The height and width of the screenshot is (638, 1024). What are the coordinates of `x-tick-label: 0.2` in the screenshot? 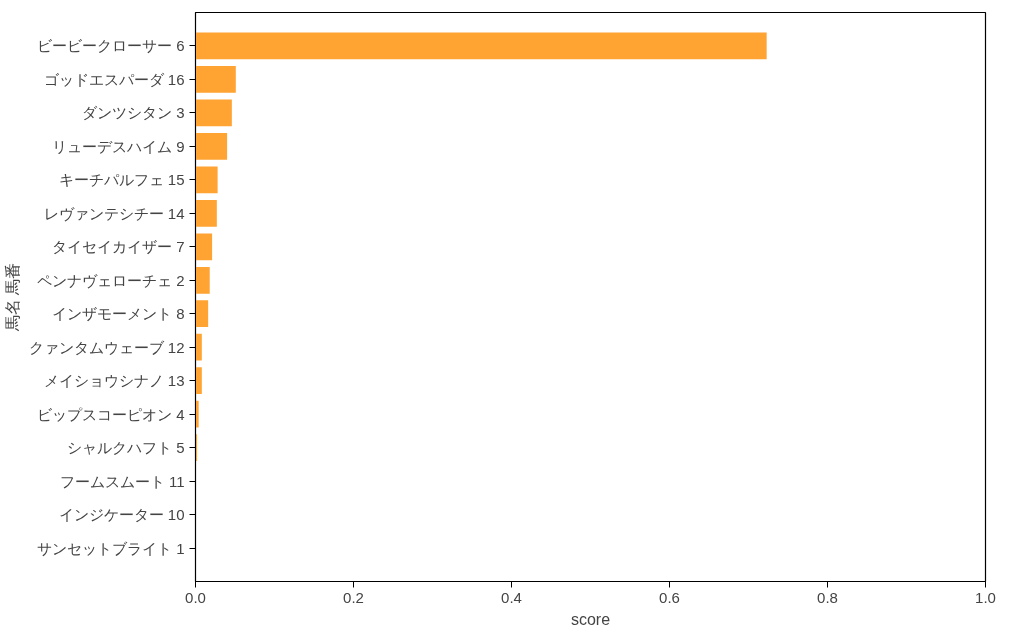 It's located at (353, 597).